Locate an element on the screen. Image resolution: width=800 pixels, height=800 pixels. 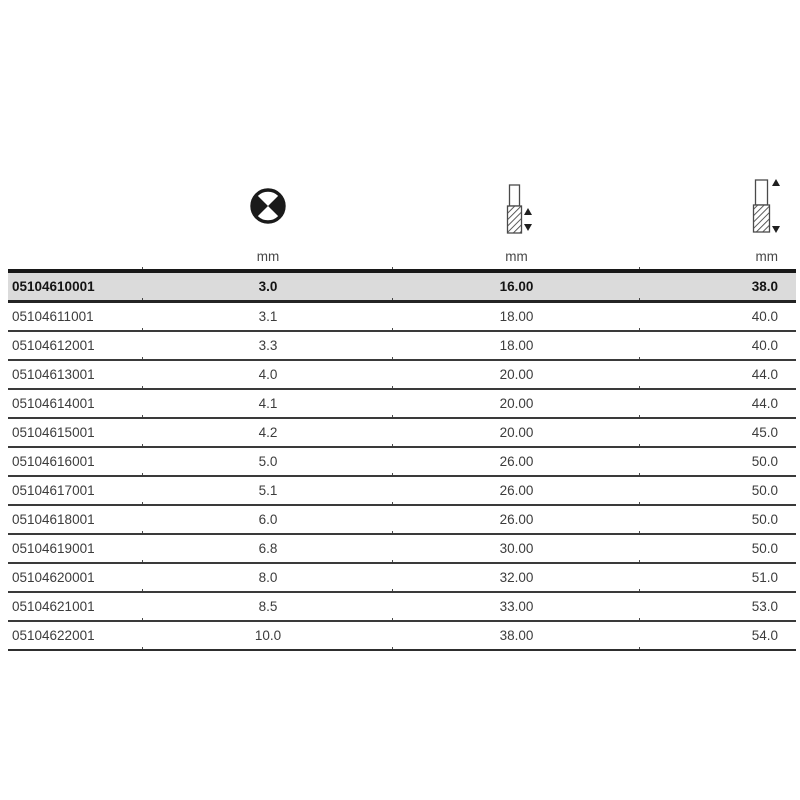
diameter-value-cell: 4.1 is located at coordinates (268, 404).